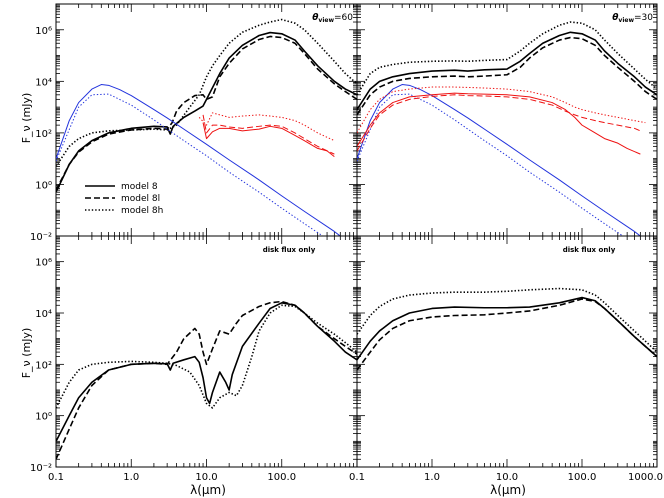  I want to click on panel-annotation: θview=60, so click(332, 18).